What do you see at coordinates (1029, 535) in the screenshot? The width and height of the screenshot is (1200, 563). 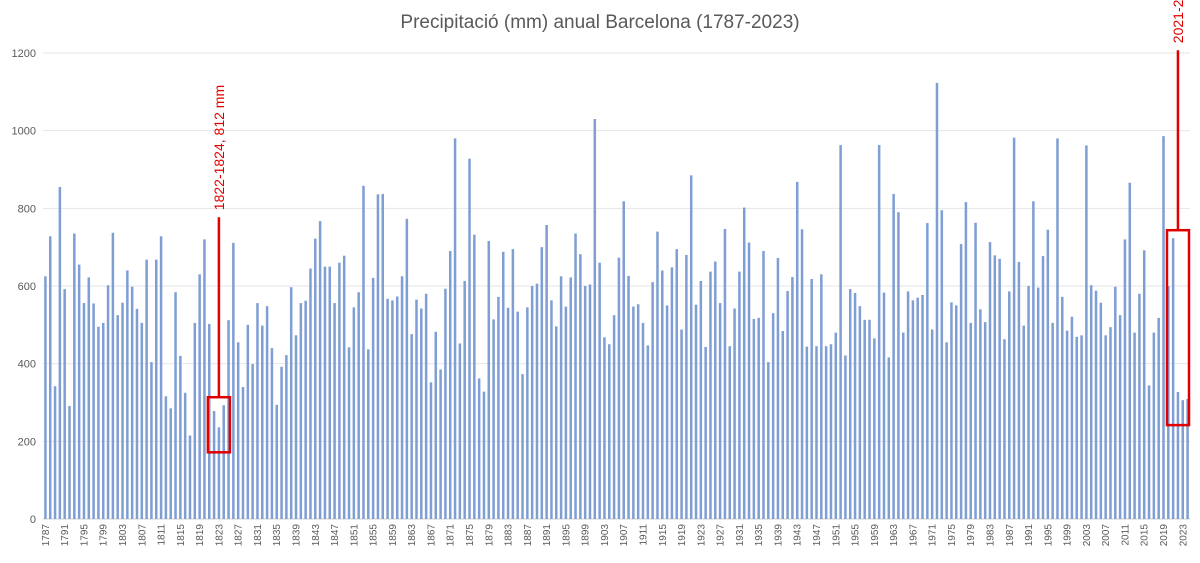 I see `x-tick-label-1991: 1991` at bounding box center [1029, 535].